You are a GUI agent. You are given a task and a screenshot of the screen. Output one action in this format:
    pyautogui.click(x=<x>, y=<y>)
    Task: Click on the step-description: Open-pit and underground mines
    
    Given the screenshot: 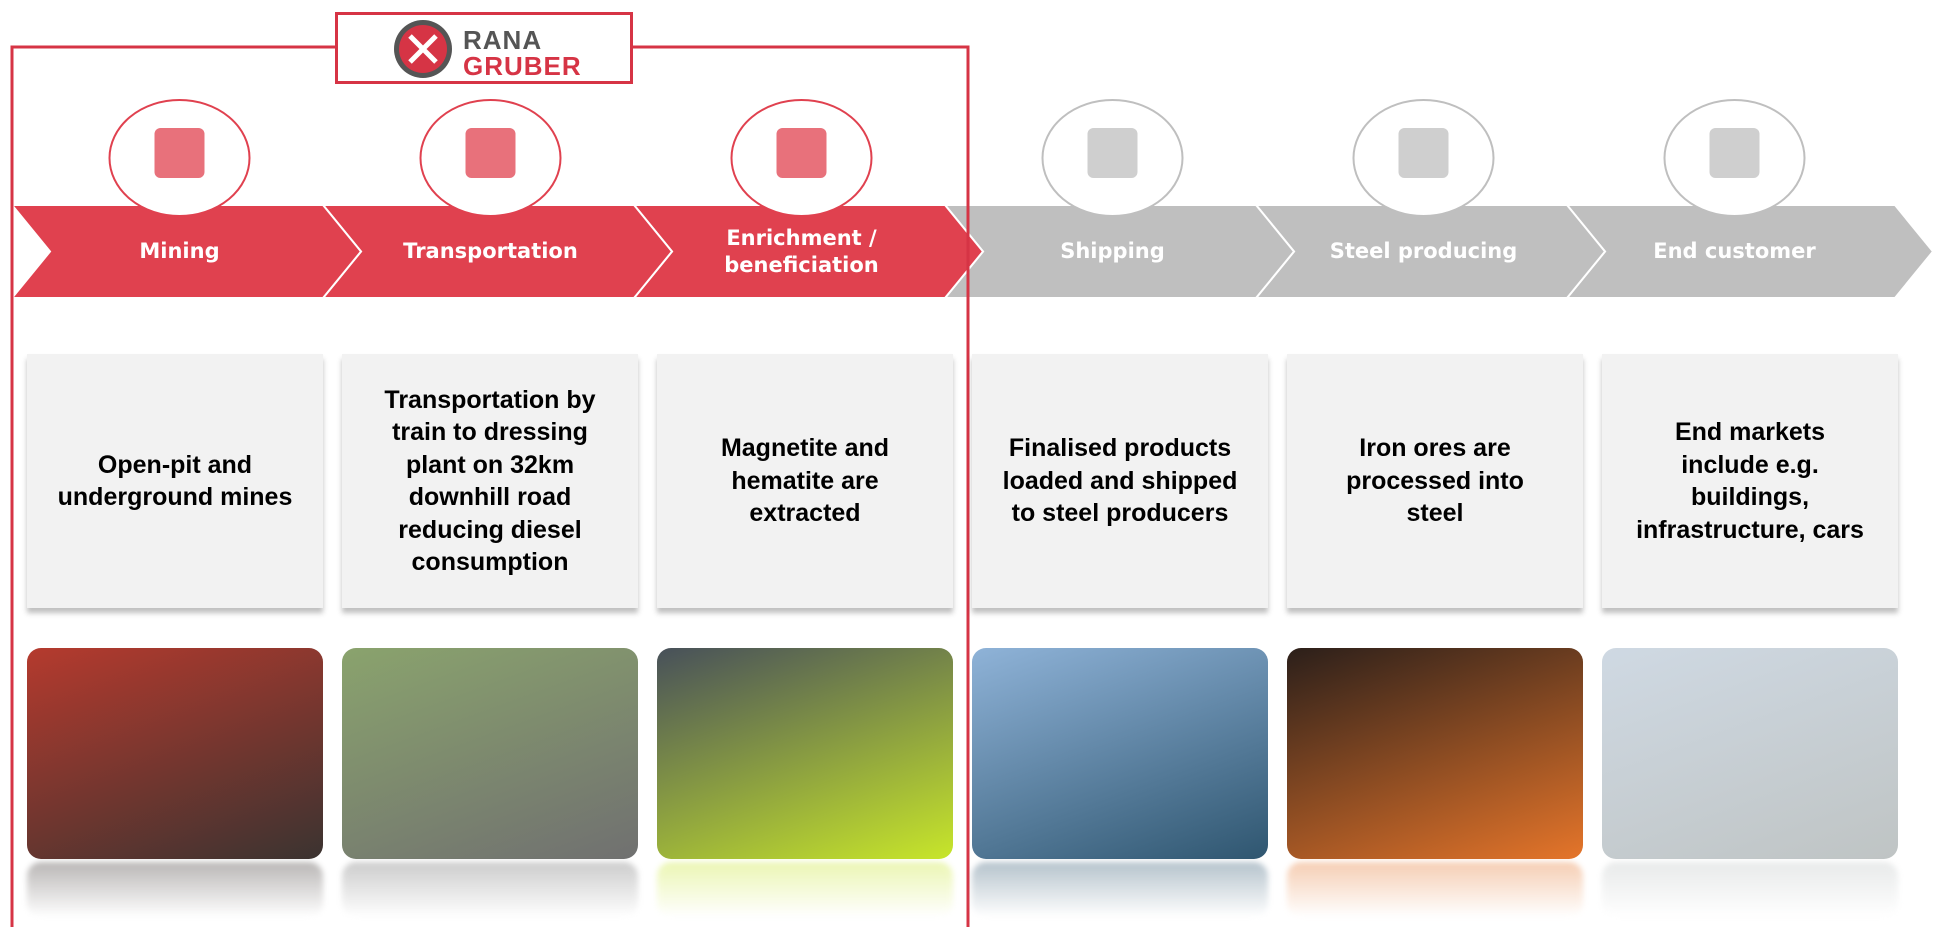 What is the action you would take?
    pyautogui.click(x=175, y=481)
    